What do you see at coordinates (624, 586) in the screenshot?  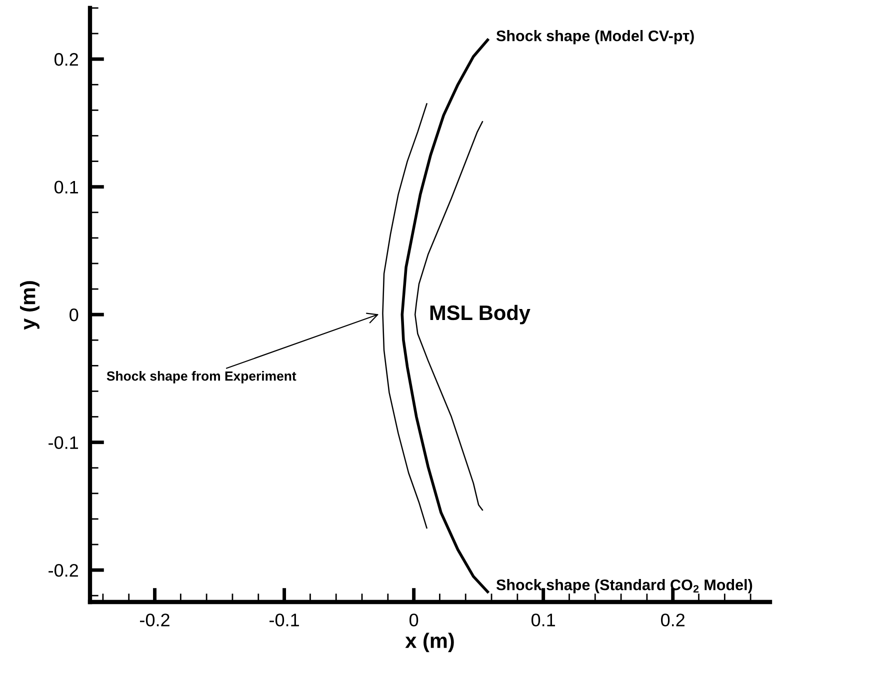 I see `annotation: Shock shape (Standard CO$_{2}$ Model)` at bounding box center [624, 586].